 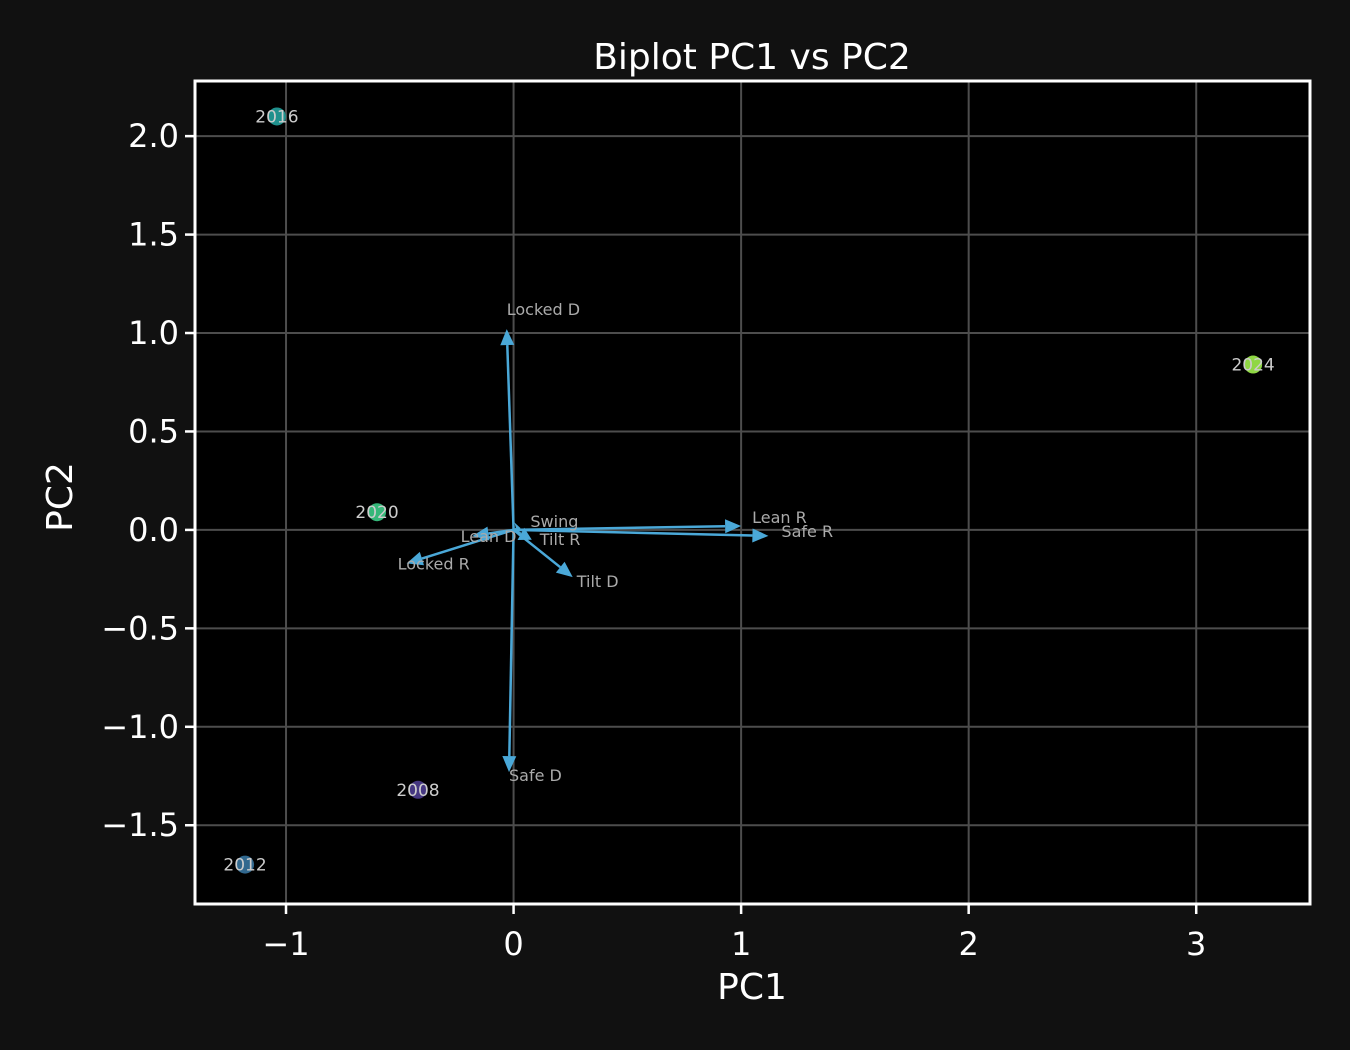 I want to click on loading-arrow: Tilt D, so click(x=565, y=559).